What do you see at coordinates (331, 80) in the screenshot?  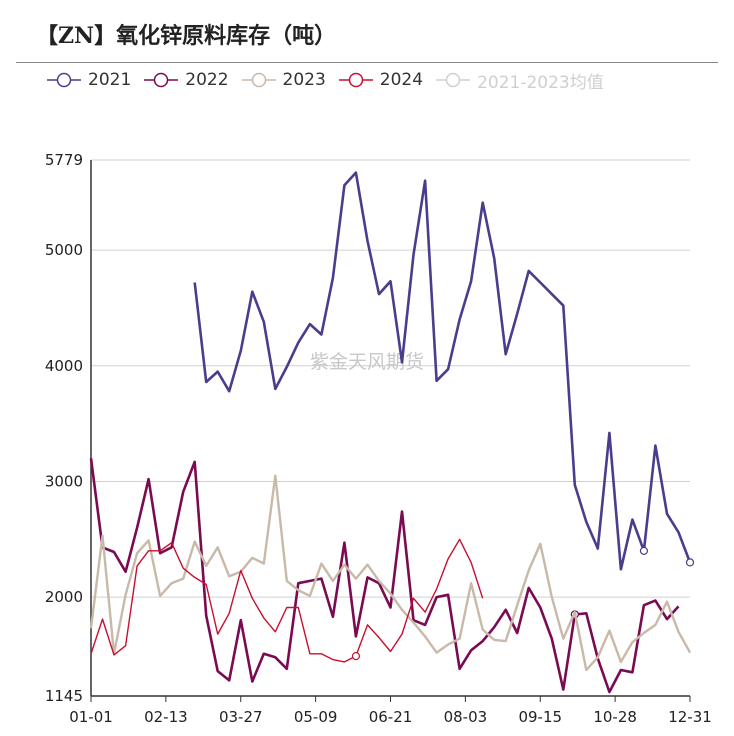 I see `legend: 2021 2022 2023 2024 2021-2023均值` at bounding box center [331, 80].